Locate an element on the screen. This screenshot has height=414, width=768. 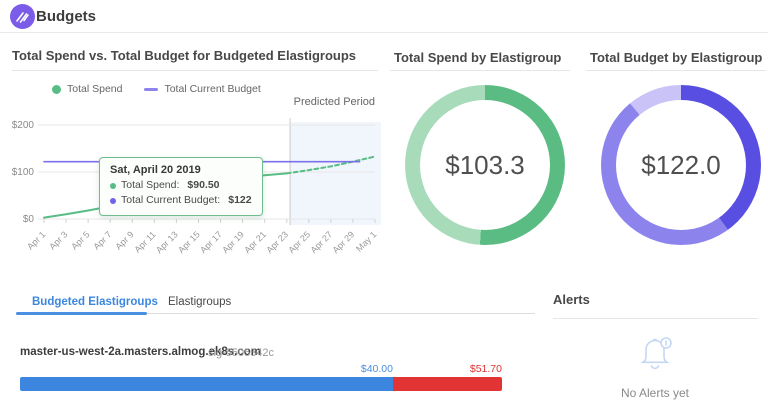
svg-text: Apr 23 is located at coordinates (277, 242).